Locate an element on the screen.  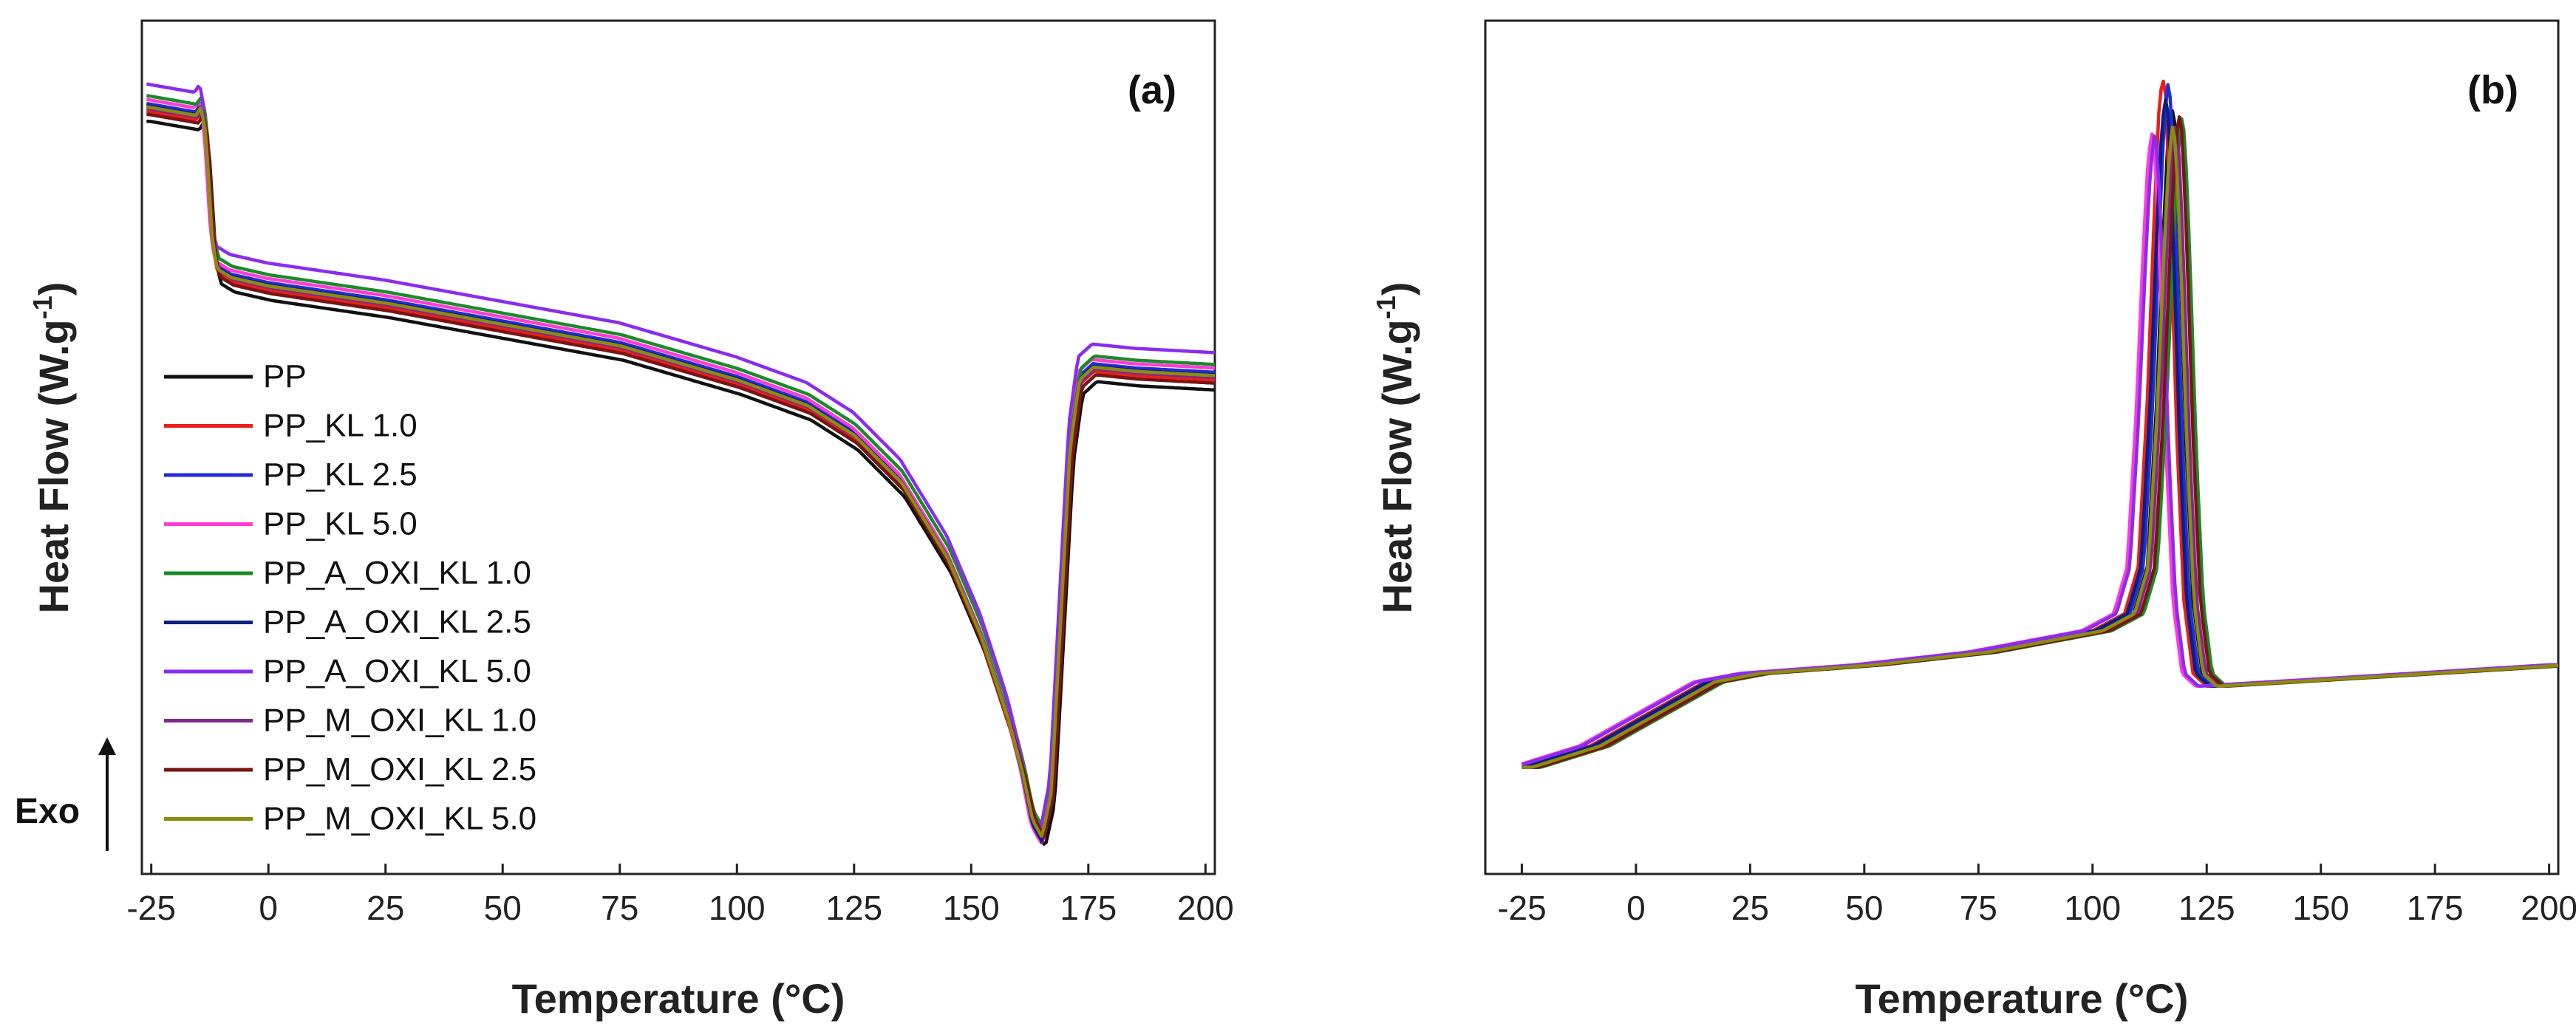
legend-label: PP_KL 5.0 is located at coordinates (340, 524).